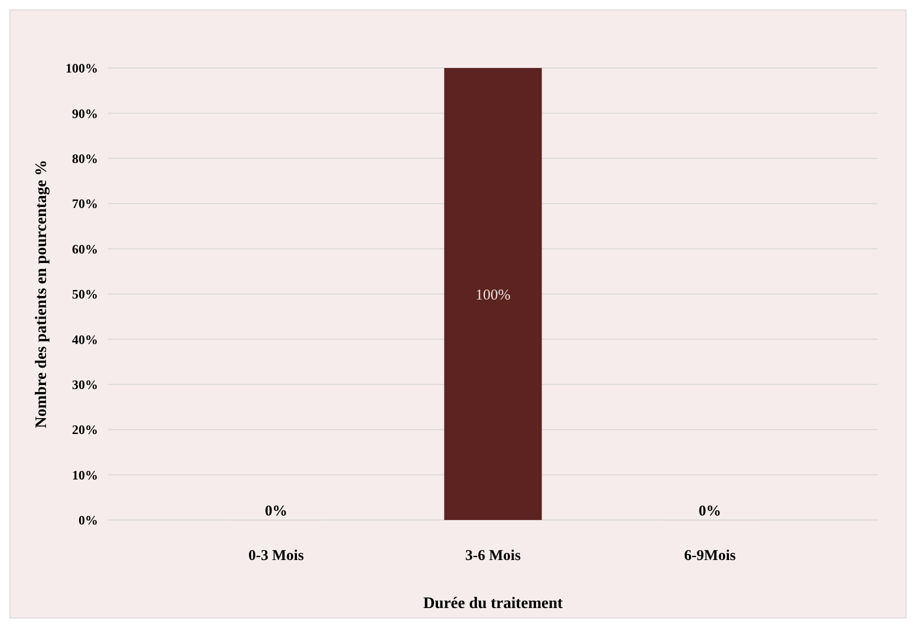  I want to click on y-axis-title: Nombre des patients en pourcentage %, so click(41, 294).